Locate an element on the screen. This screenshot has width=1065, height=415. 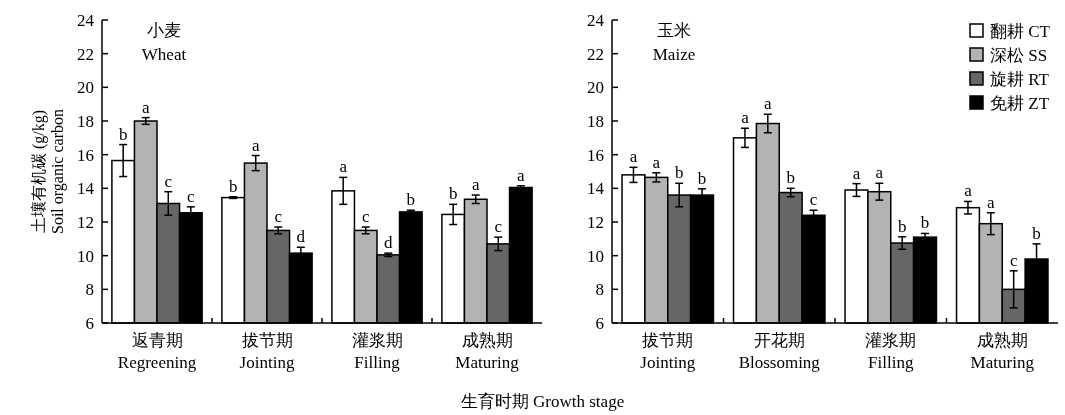
x-axis-title: 生育时期 Growth stage is located at coordinates (542, 401).